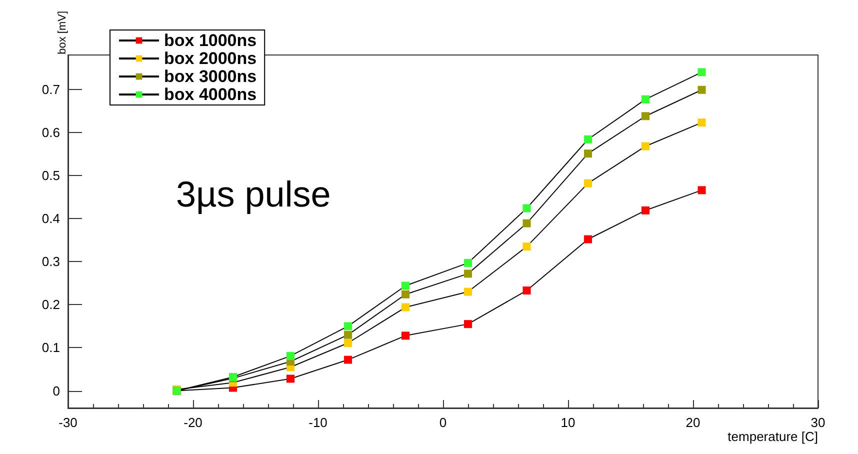 The height and width of the screenshot is (454, 858). I want to click on annotation: 3µs pulse, so click(253, 194).